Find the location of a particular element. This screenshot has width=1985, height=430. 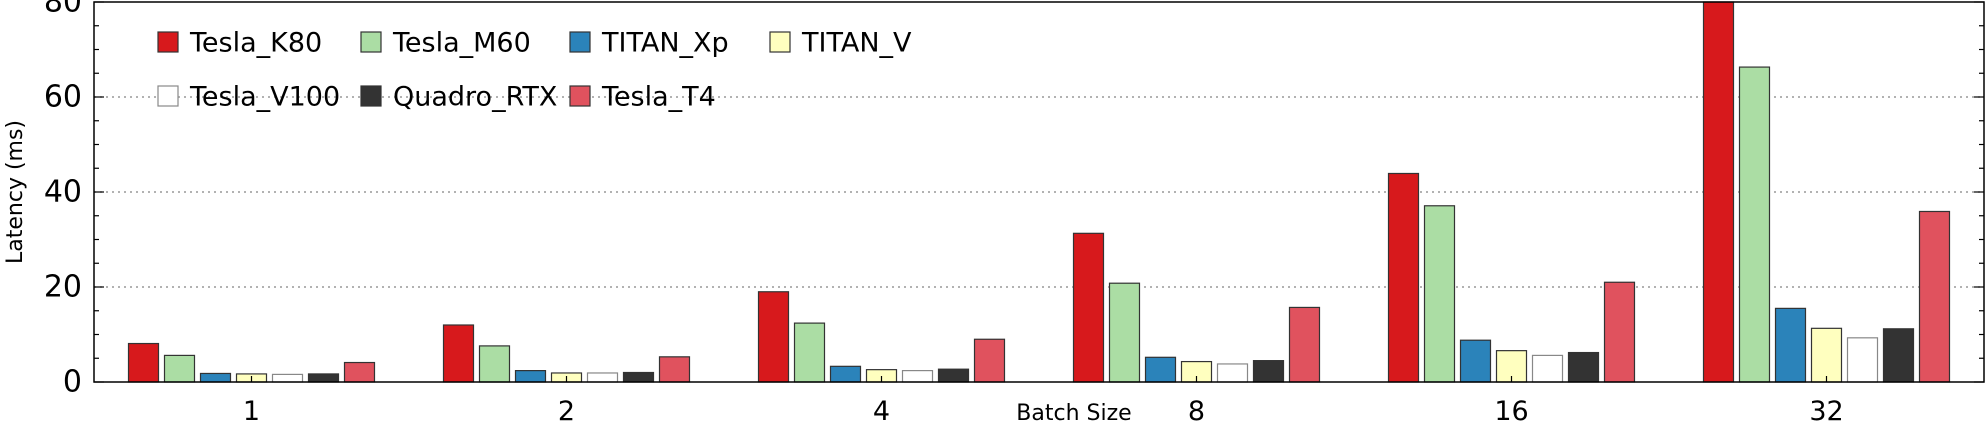

x-axis-ticks: 1 2 4 8 16 32 is located at coordinates (1043, 401).